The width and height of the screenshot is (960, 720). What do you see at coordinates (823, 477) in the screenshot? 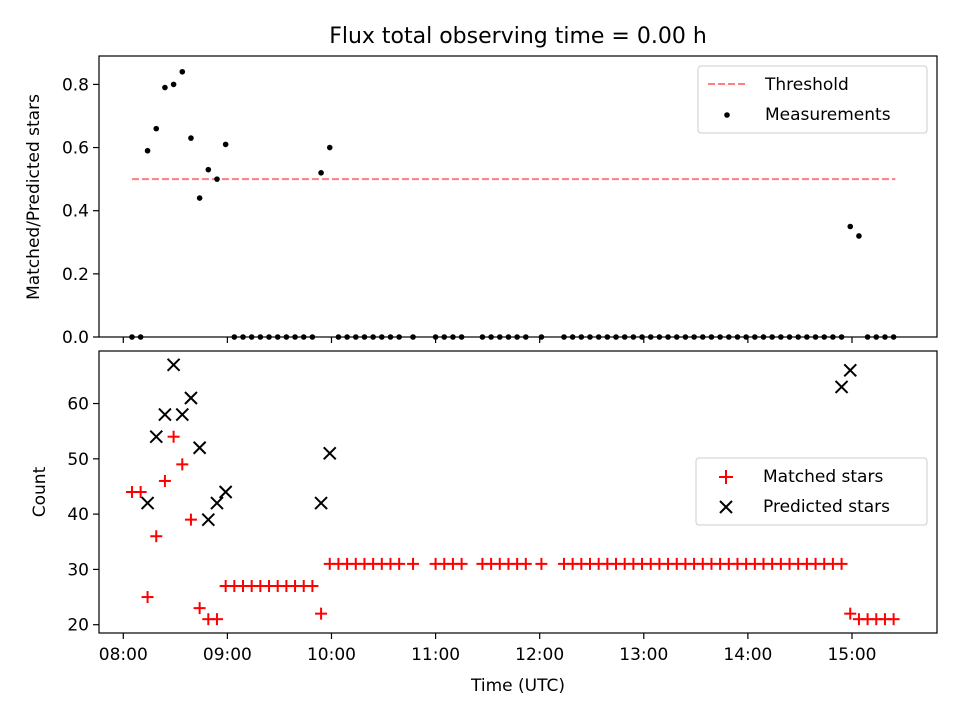
I see `legend-matched-label: Matched stars` at bounding box center [823, 477].